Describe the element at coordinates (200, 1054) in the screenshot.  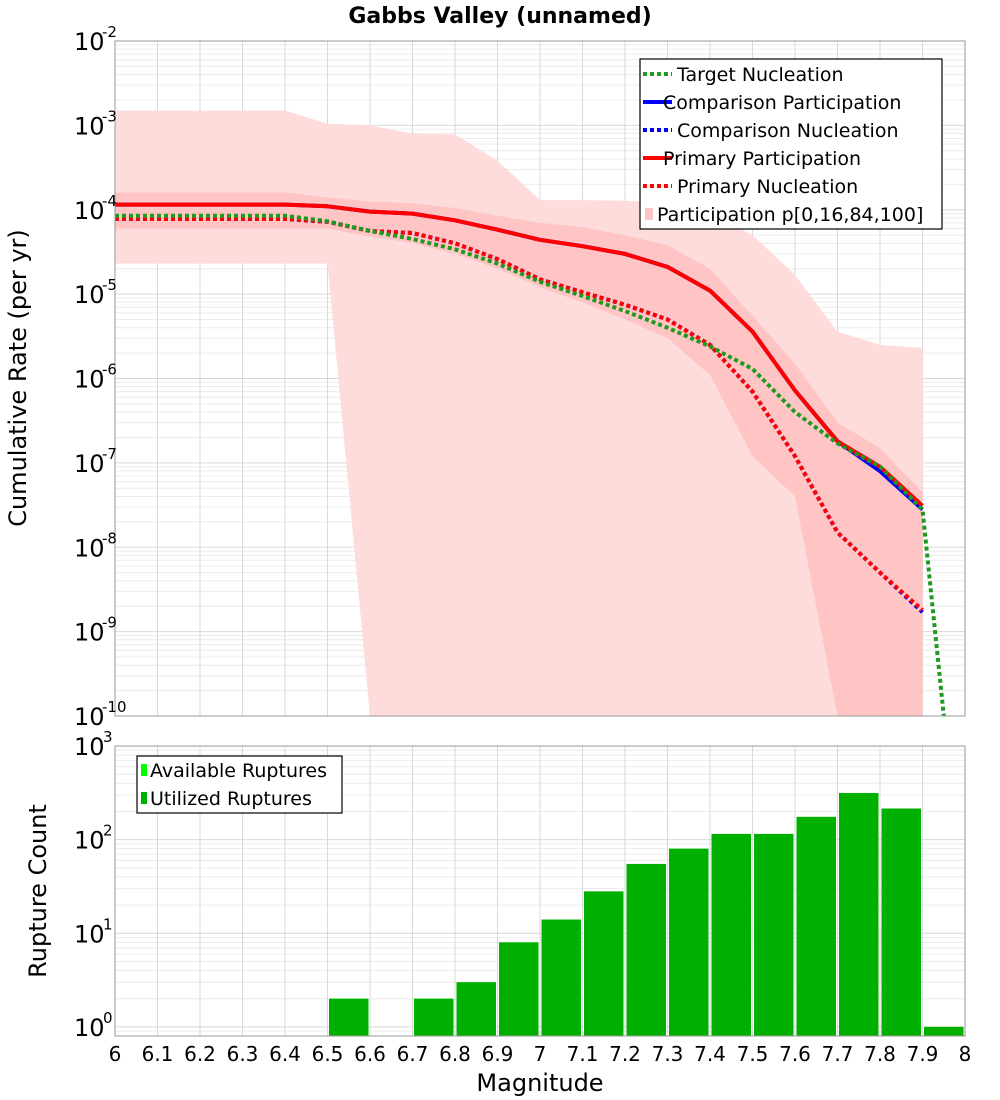
I see `x-tick-label: 6.2` at that location.